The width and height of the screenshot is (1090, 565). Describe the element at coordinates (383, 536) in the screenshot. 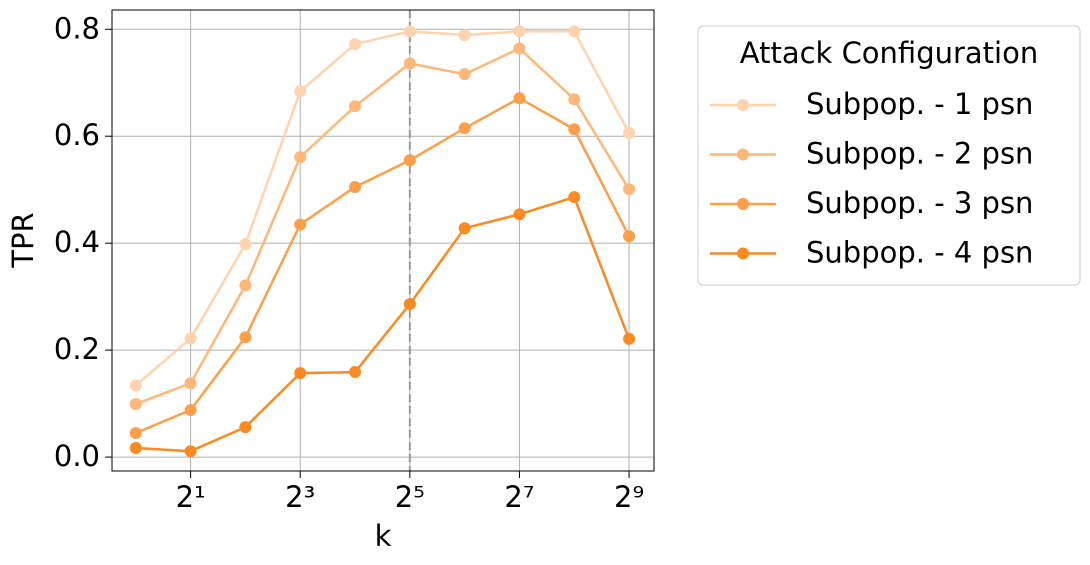

I see `x-axis-label: k` at that location.